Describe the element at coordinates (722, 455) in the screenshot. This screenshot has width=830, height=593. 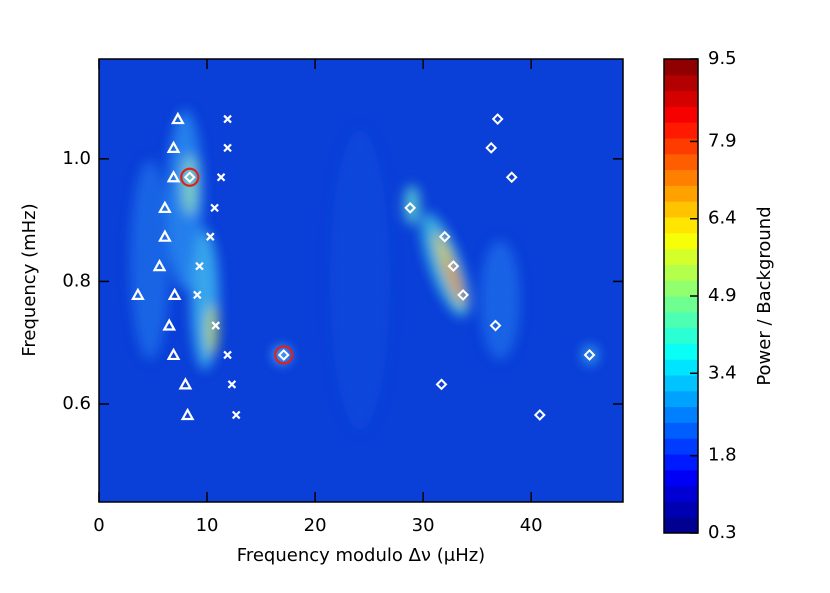
I see `colorbar-tick-label: 1.8` at that location.